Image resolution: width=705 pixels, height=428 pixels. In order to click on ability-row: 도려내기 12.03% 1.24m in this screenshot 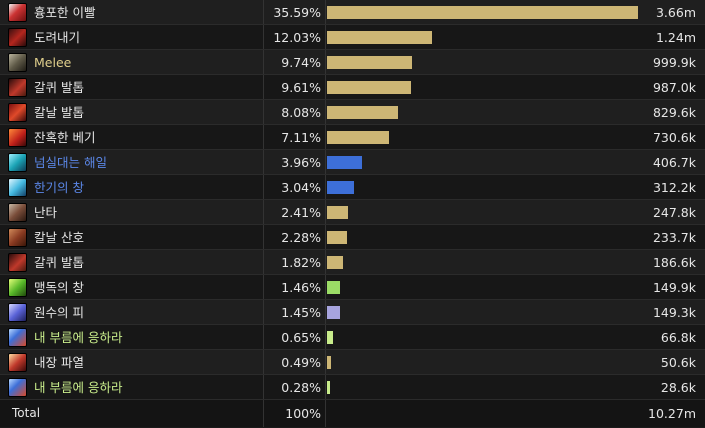, I will do `click(352, 37)`.